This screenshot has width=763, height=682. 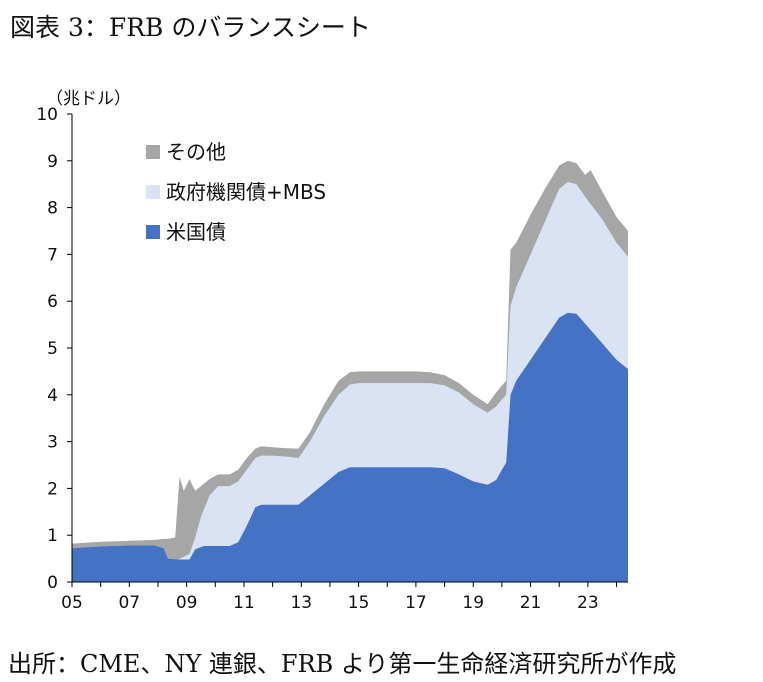 What do you see at coordinates (88, 99) in the screenshot?
I see `y-unit-label: （兆ドル）` at bounding box center [88, 99].